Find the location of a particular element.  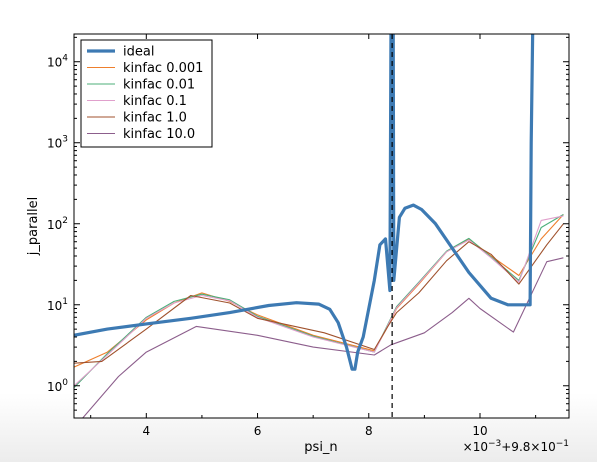

y-tick-label: 10⁴ is located at coordinates (57, 62).